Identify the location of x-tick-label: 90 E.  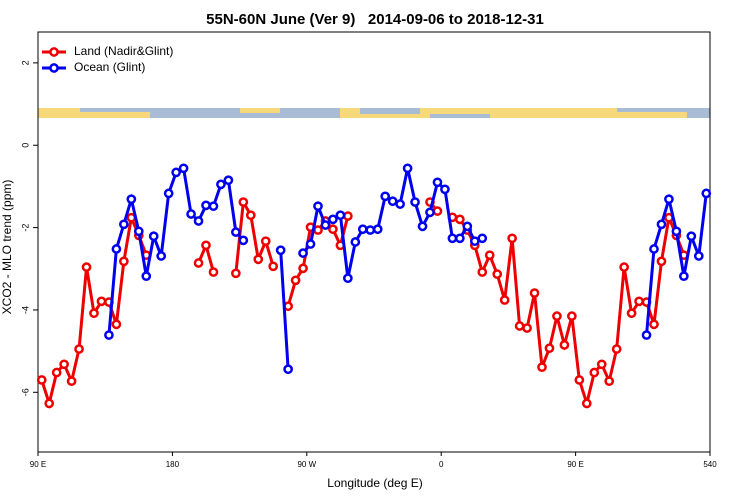
(575, 464).